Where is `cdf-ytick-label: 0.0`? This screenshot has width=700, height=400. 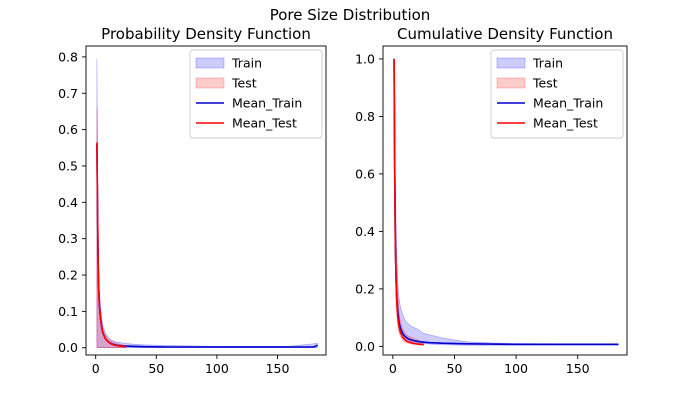
cdf-ytick-label: 0.0 is located at coordinates (365, 346).